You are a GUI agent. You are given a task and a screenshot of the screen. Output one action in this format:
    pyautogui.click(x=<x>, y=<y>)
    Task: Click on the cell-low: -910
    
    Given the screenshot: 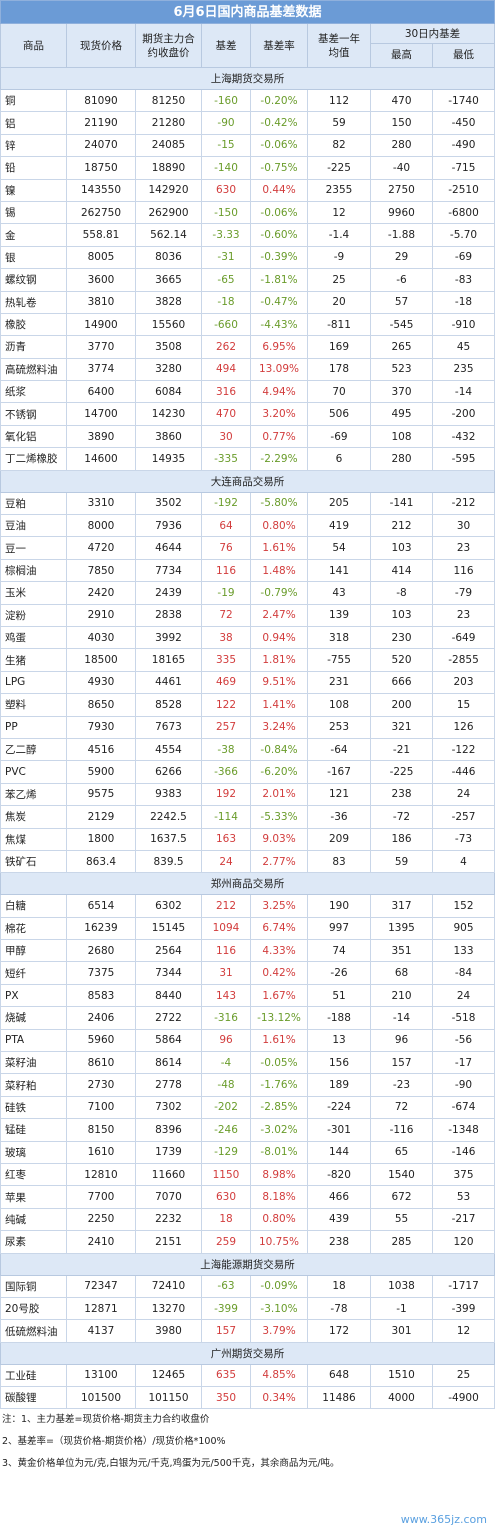 What is the action you would take?
    pyautogui.click(x=464, y=324)
    